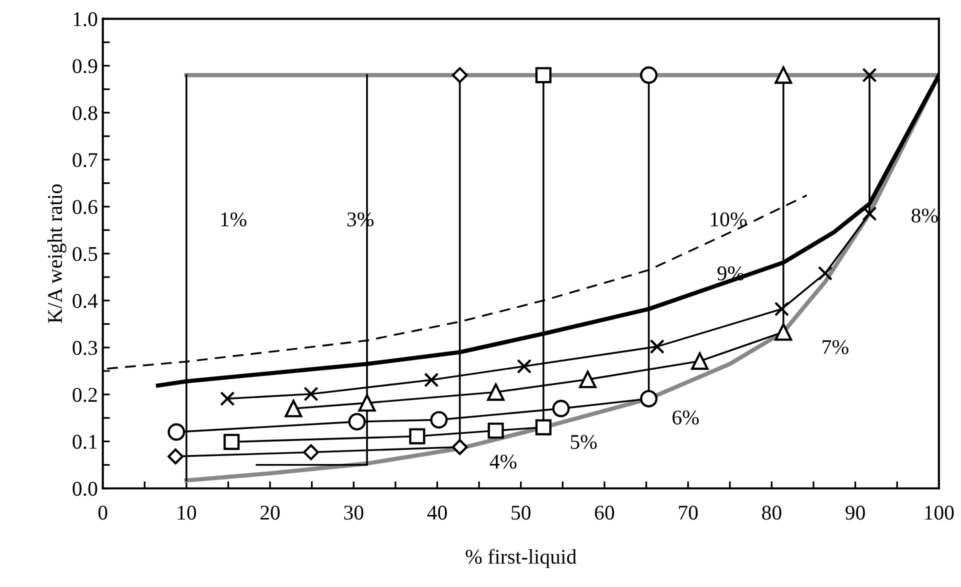 This screenshot has height=587, width=961. I want to click on y-tick-label: 0.0, so click(85, 489).